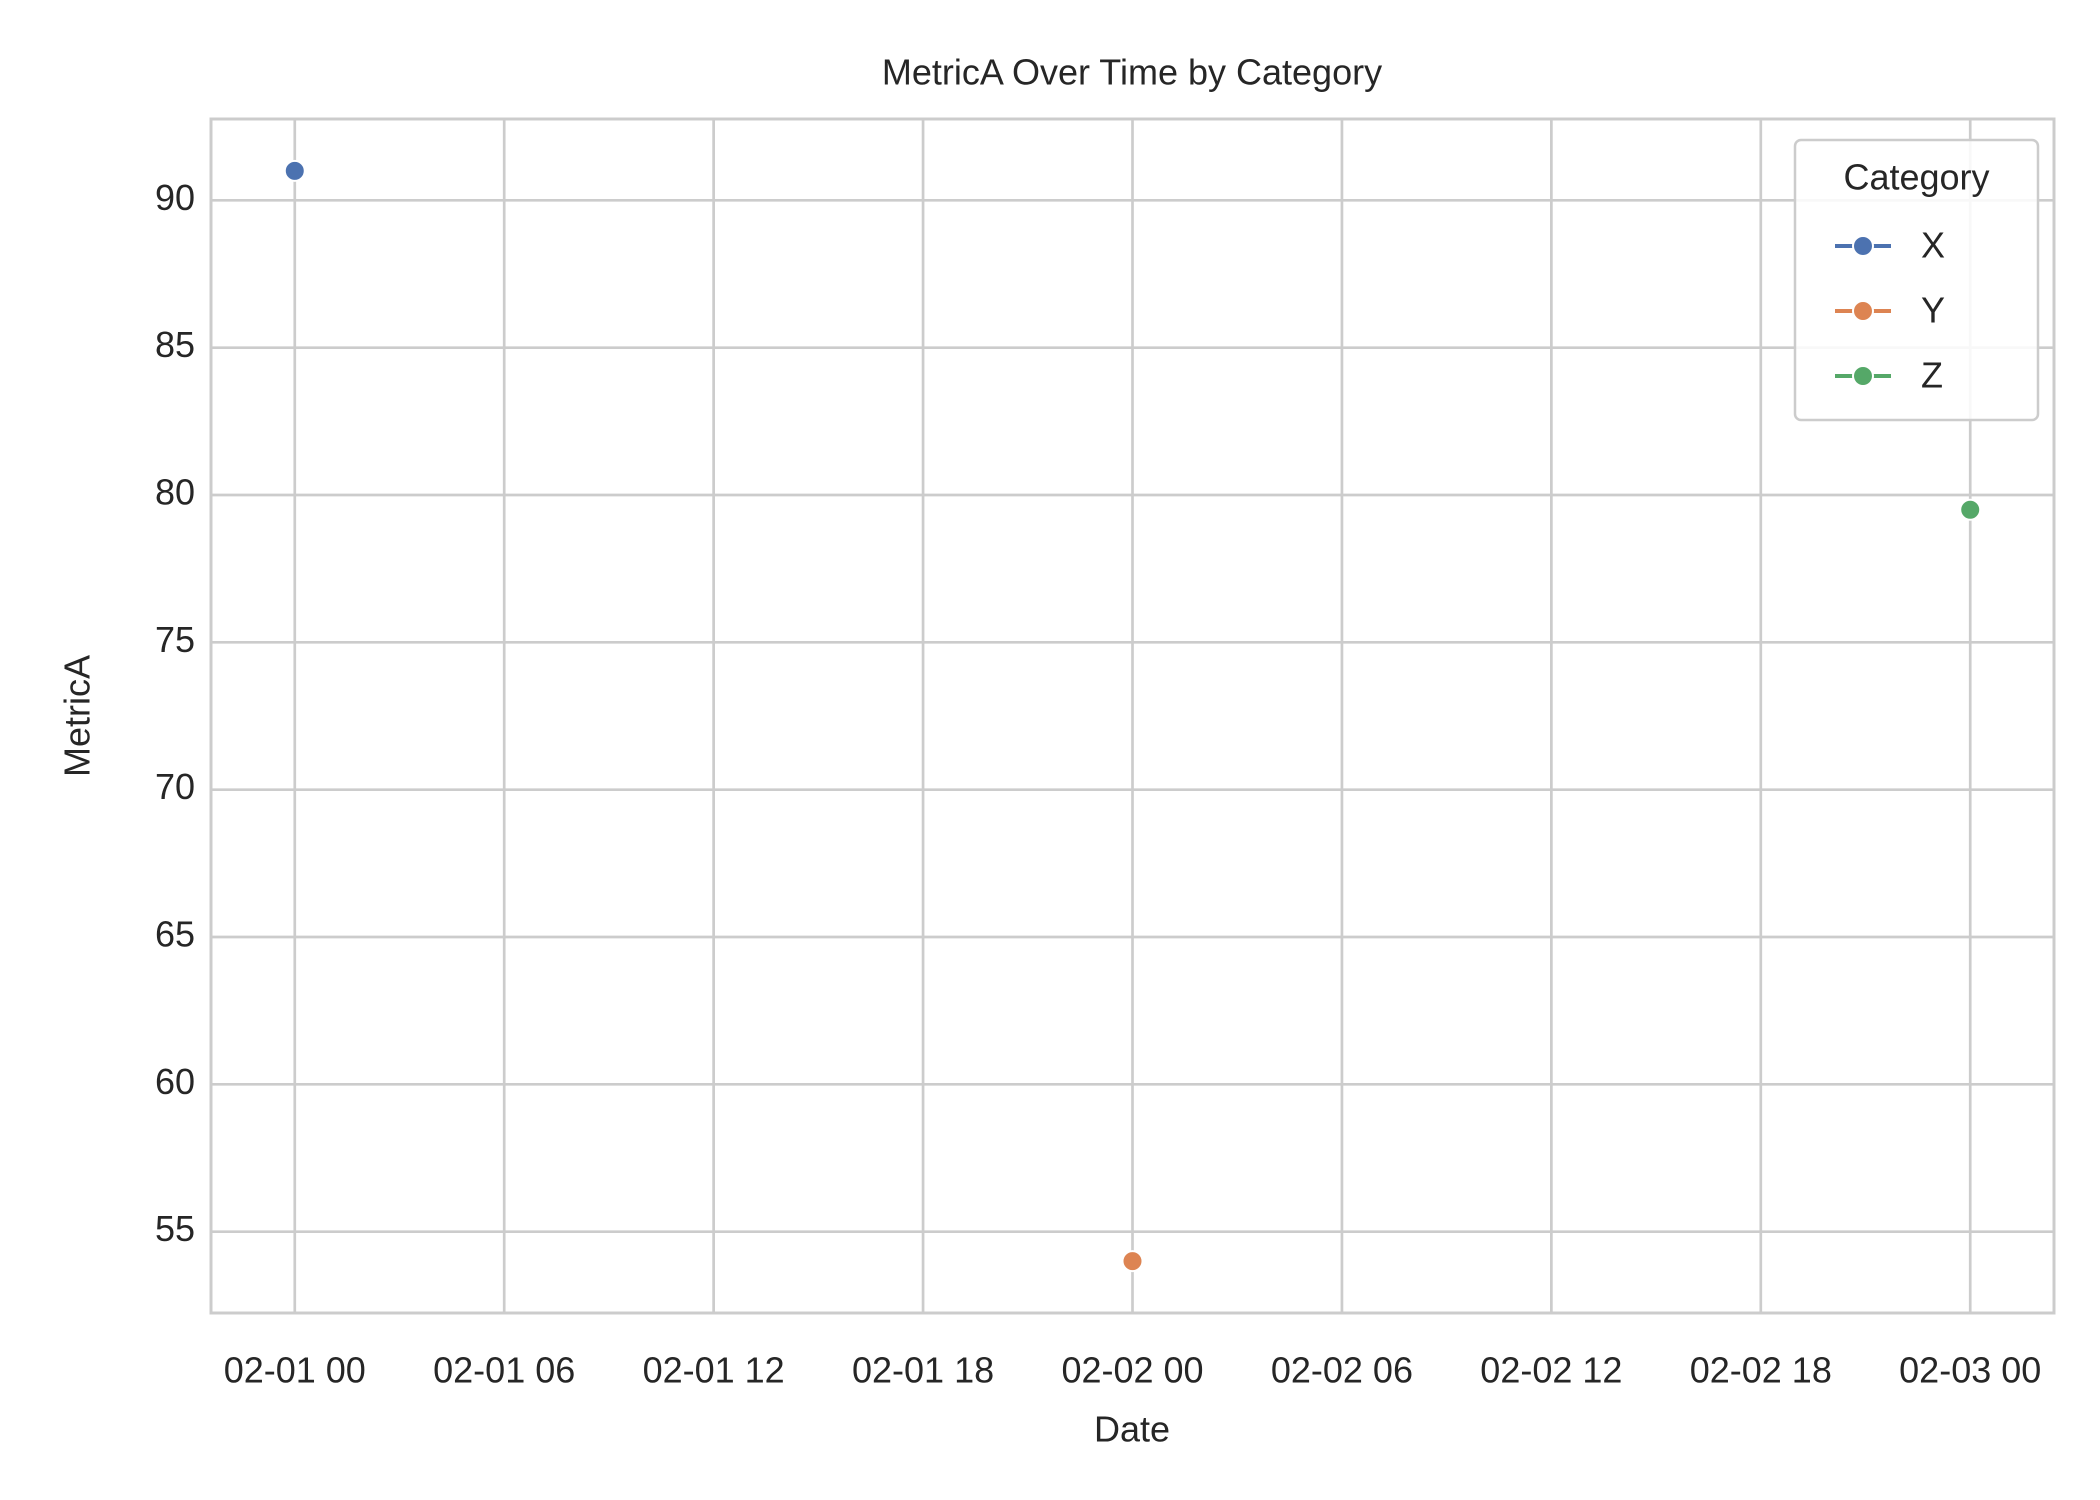 The image size is (2100, 1500). What do you see at coordinates (175, 786) in the screenshot?
I see `y-tick-label: 70` at bounding box center [175, 786].